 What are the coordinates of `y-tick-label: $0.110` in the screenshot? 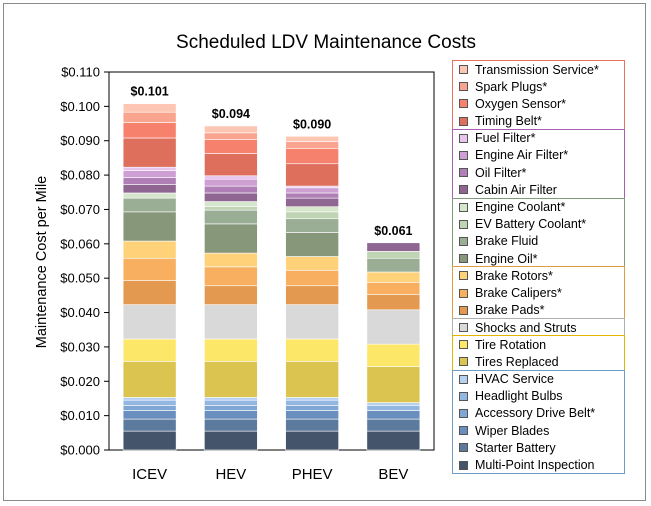 It's located at (80, 72).